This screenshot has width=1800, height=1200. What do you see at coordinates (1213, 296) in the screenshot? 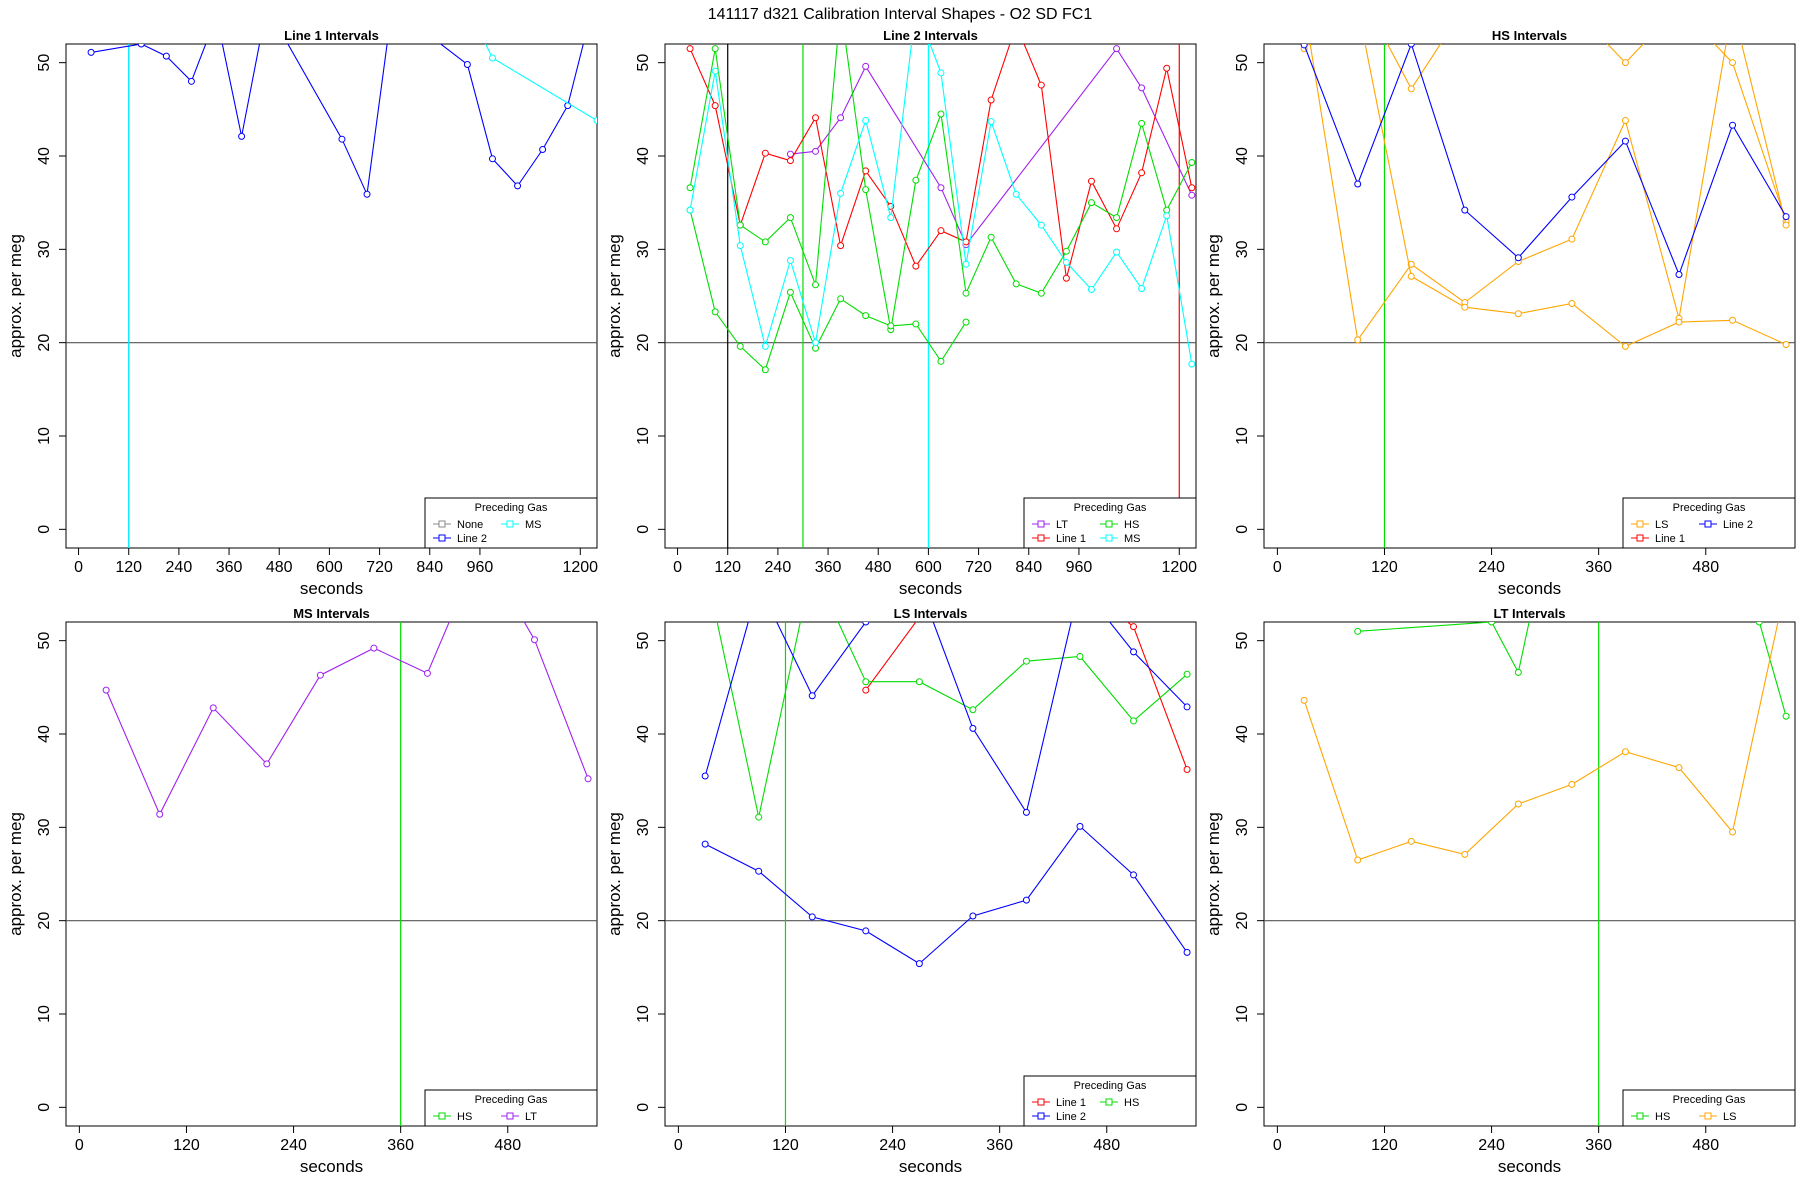
I see `y-axis-label: approx. per meg` at bounding box center [1213, 296].